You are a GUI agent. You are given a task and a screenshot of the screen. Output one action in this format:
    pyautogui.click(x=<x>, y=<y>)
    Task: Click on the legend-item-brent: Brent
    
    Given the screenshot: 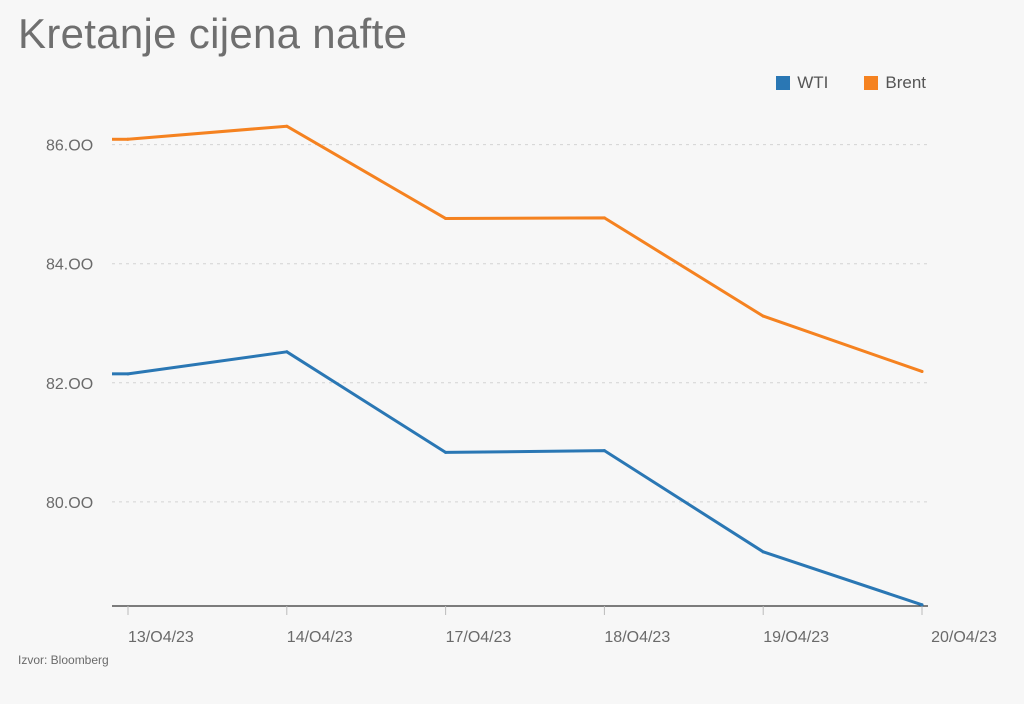 What is the action you would take?
    pyautogui.click(x=895, y=83)
    